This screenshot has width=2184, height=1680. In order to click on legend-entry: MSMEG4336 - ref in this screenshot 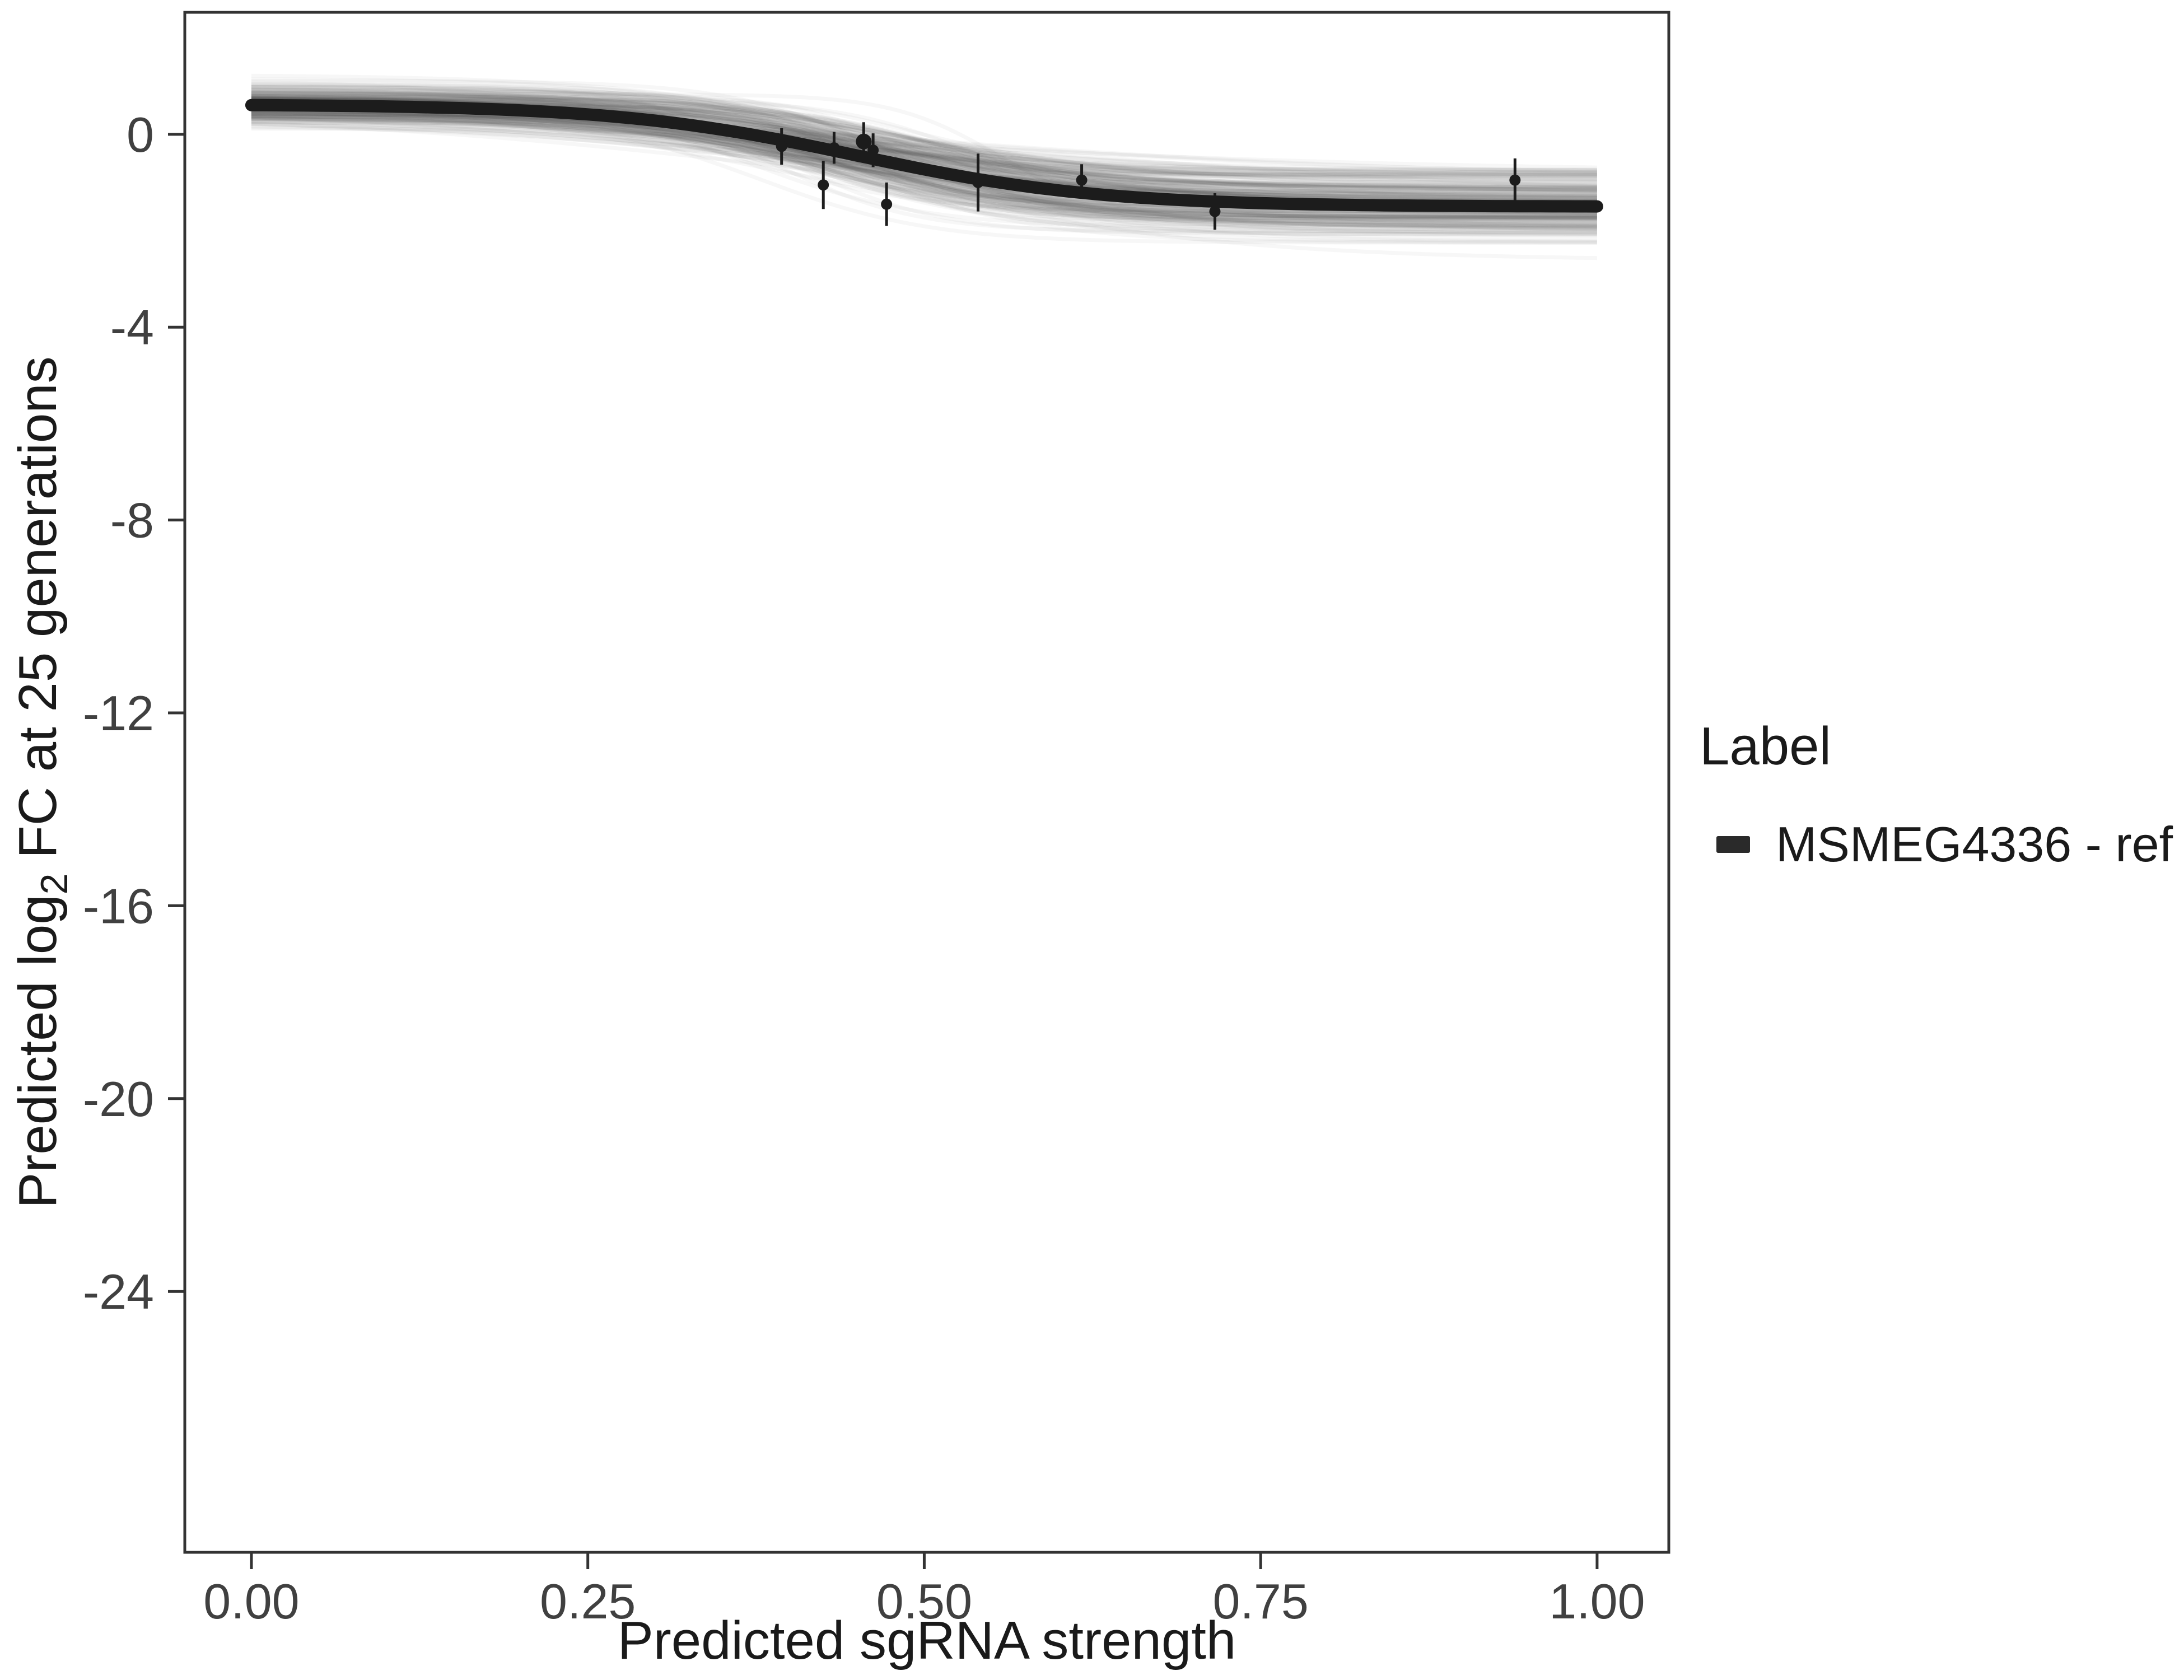, I will do `click(1945, 844)`.